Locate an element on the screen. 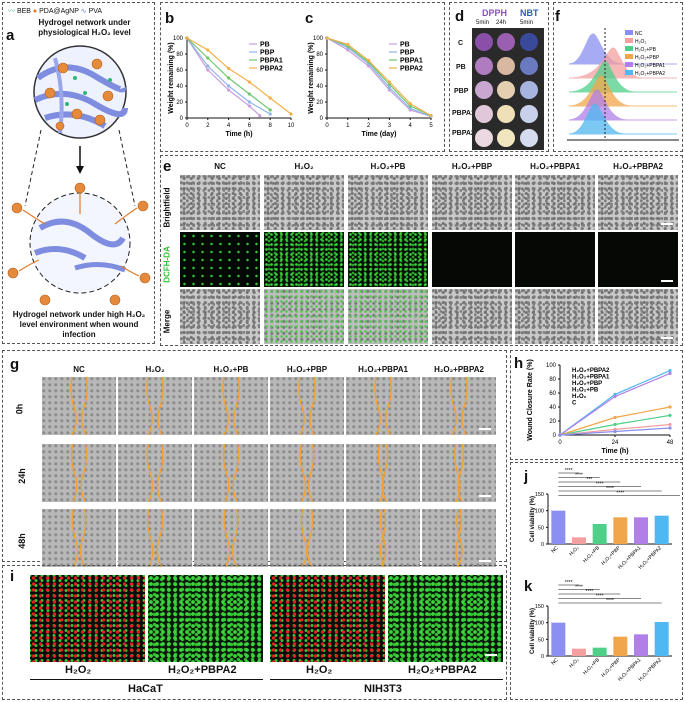 Image resolution: width=685 pixels, height=702 pixels. y-tick-label: 50 is located at coordinates (541, 528).